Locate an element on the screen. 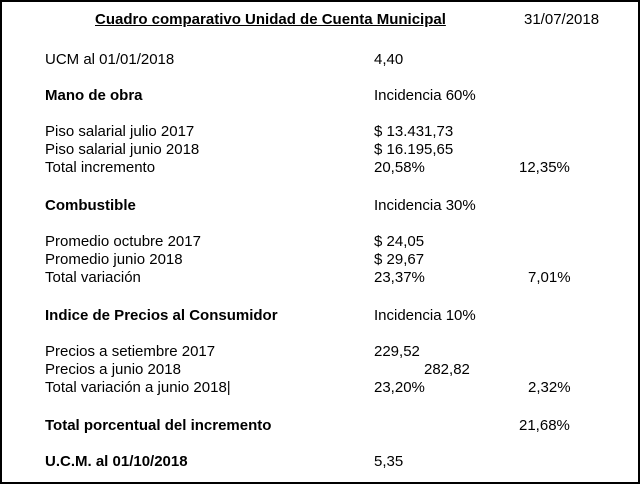  ucm-initial-label: UCM al 01/01/2018 is located at coordinates (110, 59).